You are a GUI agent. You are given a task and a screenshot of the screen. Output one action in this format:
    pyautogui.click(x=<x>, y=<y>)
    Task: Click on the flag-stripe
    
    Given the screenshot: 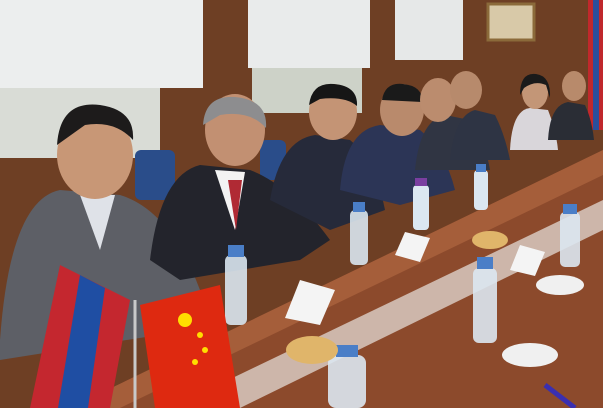 What is the action you would take?
    pyautogui.click(x=596, y=65)
    